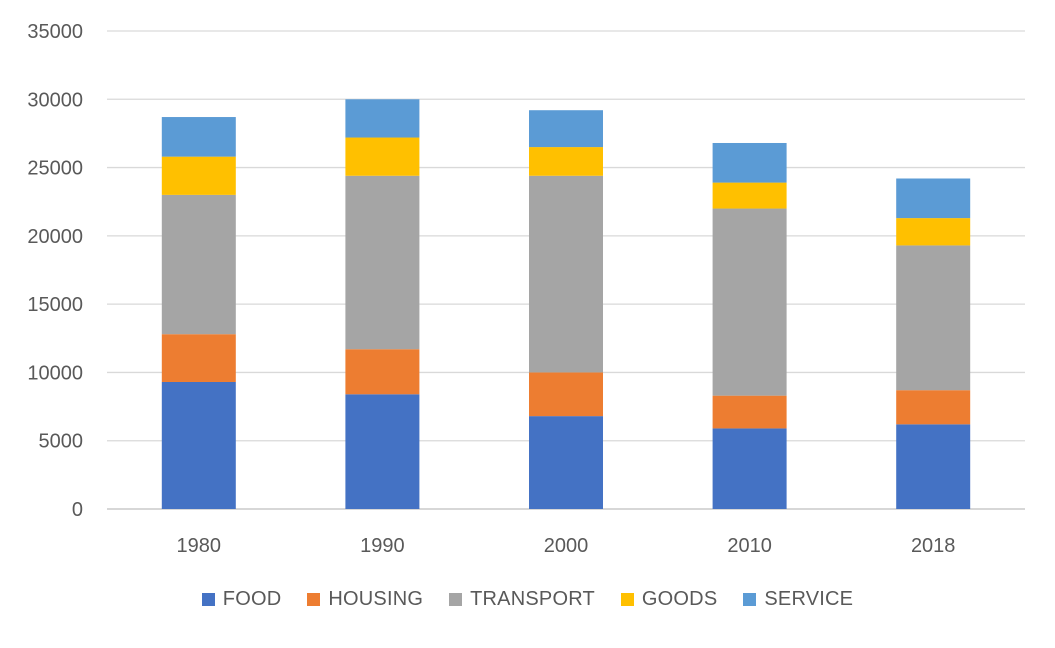 The width and height of the screenshot is (1055, 648). I want to click on bar-housing-2010, so click(749, 412).